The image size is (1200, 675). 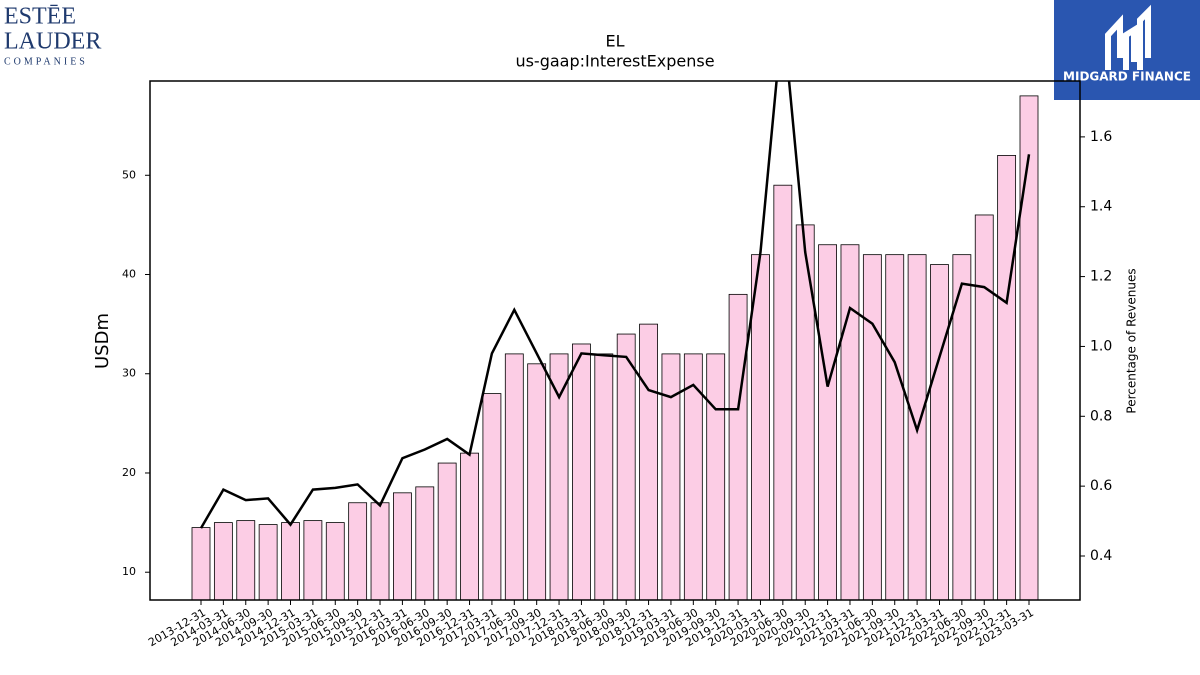 I want to click on y2-tick-label: 0.8, so click(x=1101, y=416).